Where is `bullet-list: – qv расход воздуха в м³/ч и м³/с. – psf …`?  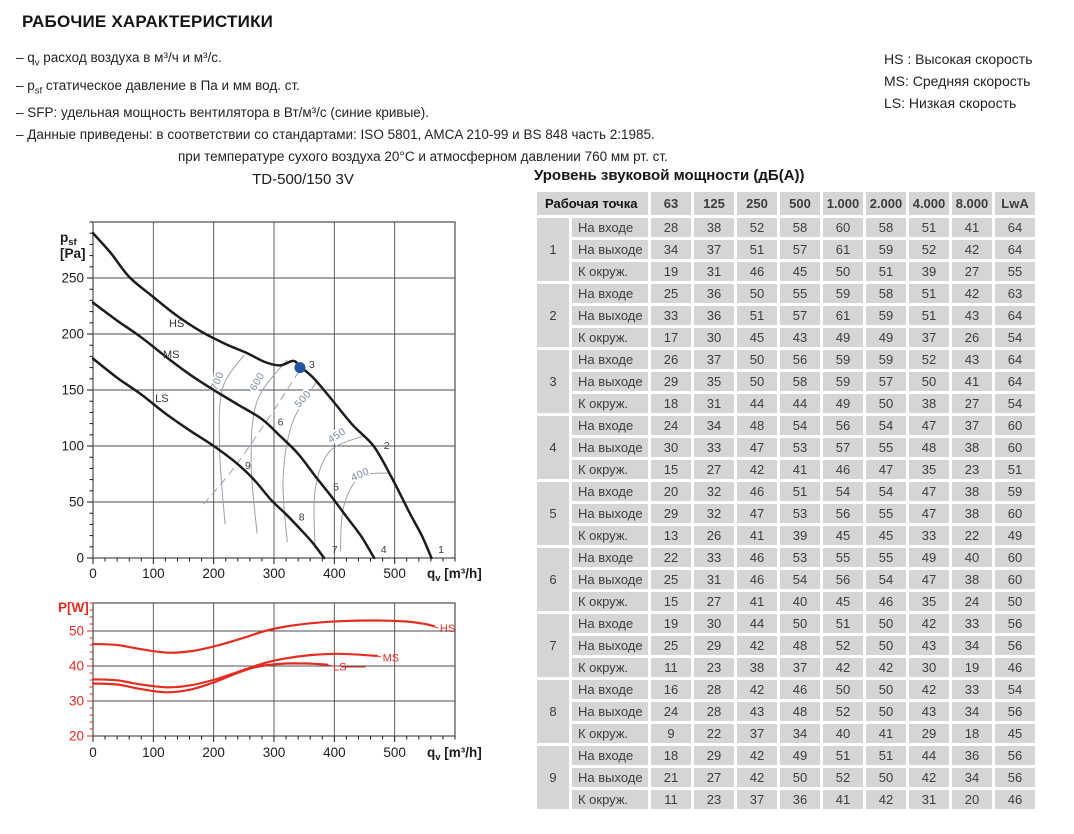 bullet-list: – qv расход воздуха в м³/ч и м³/с. – psf … is located at coordinates (396, 107).